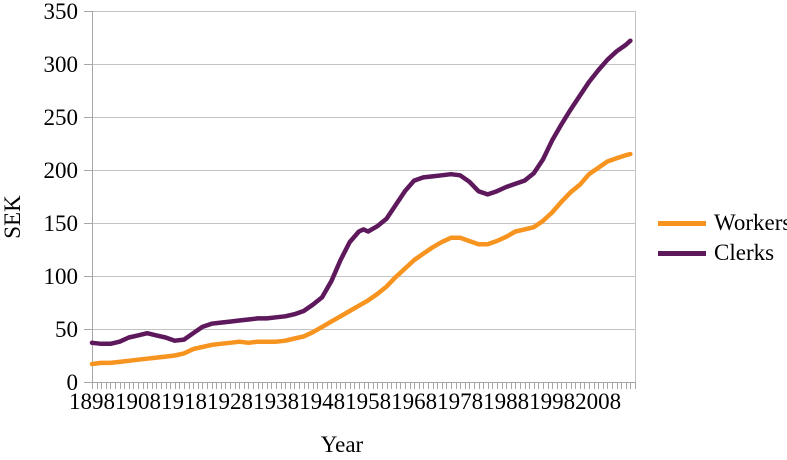  Describe the element at coordinates (61, 276) in the screenshot. I see `y-tick-label: 100` at that location.